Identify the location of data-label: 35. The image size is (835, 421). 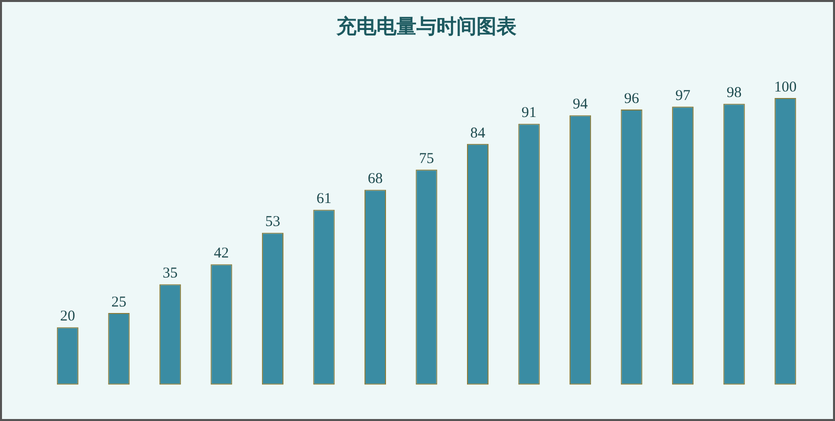
(170, 274).